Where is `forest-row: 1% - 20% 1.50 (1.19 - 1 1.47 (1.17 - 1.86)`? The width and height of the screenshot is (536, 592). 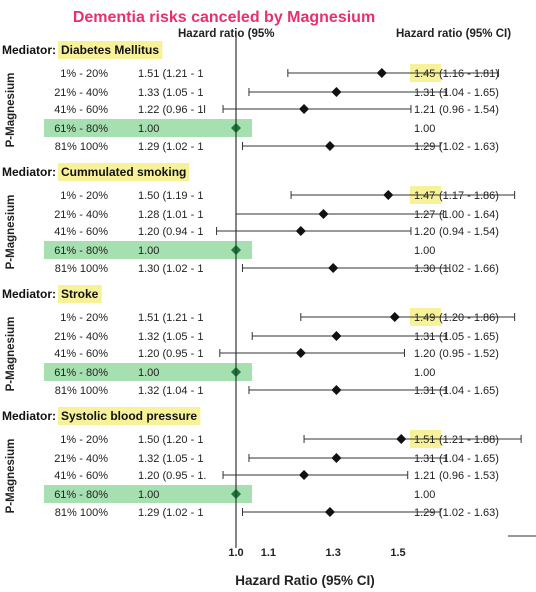 forest-row: 1% - 20% 1.50 (1.19 - 1 1.47 (1.17 - 1.86) is located at coordinates (288, 195).